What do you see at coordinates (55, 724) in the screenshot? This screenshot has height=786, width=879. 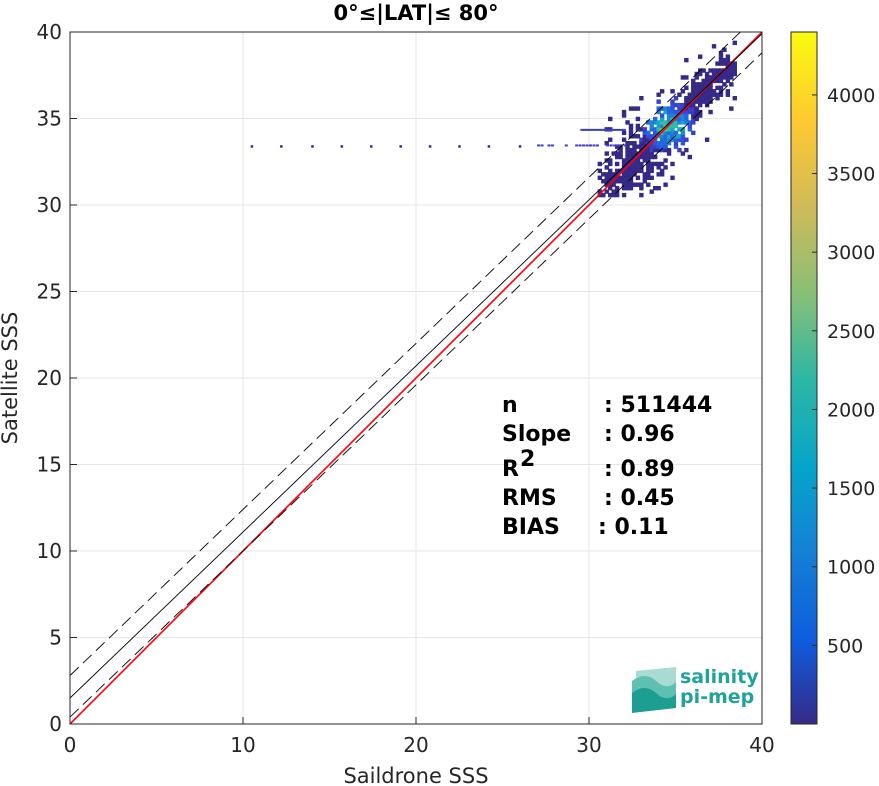 I see `y-tick-label: 0` at bounding box center [55, 724].